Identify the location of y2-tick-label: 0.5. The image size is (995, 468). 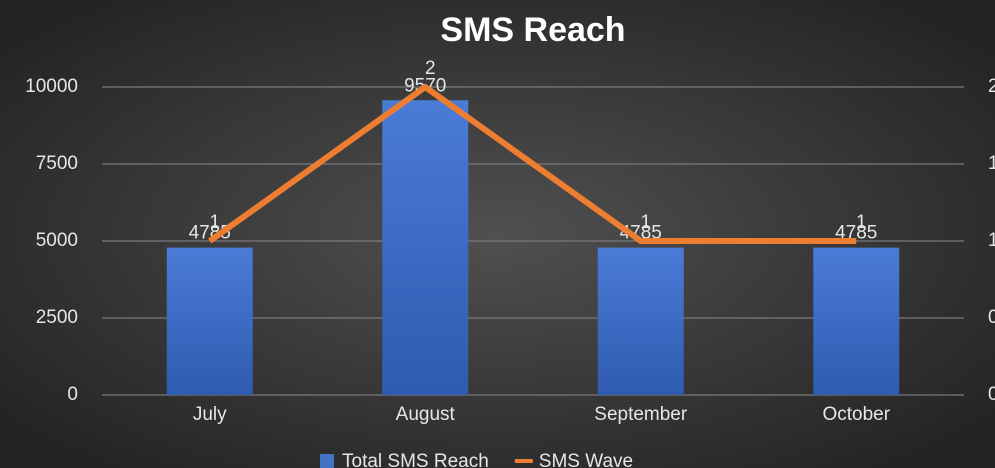
(991, 317).